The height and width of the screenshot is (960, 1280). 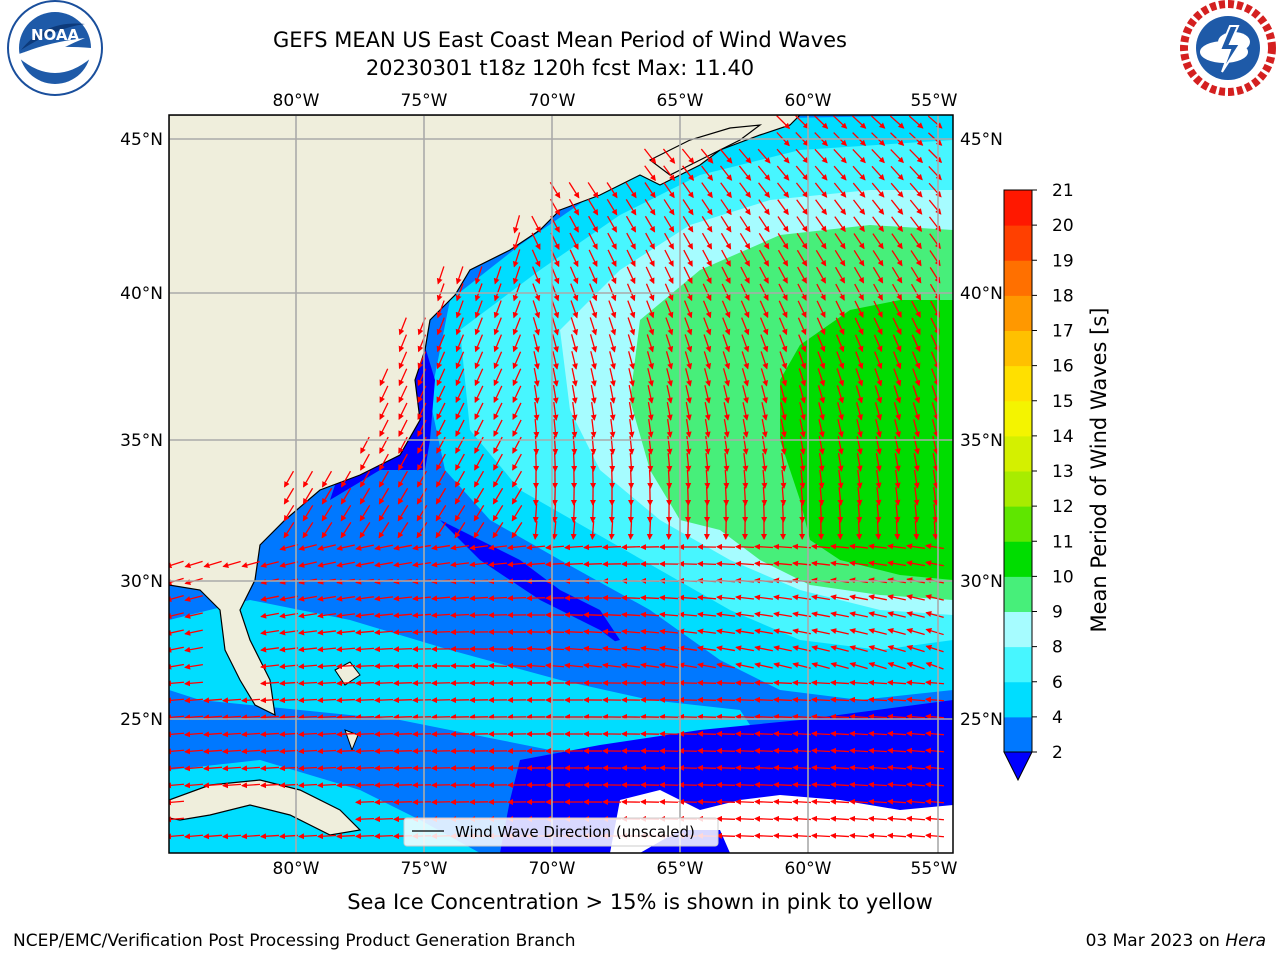 What do you see at coordinates (141, 140) in the screenshot?
I see `lat-label: 45°N` at bounding box center [141, 140].